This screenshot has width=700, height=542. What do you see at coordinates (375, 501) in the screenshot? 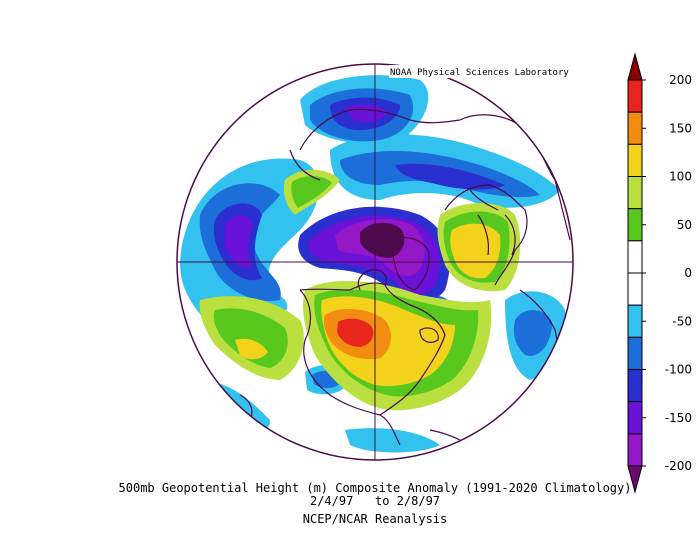
I see `date-range: 2/4/97 to 2/8/97` at bounding box center [375, 501].